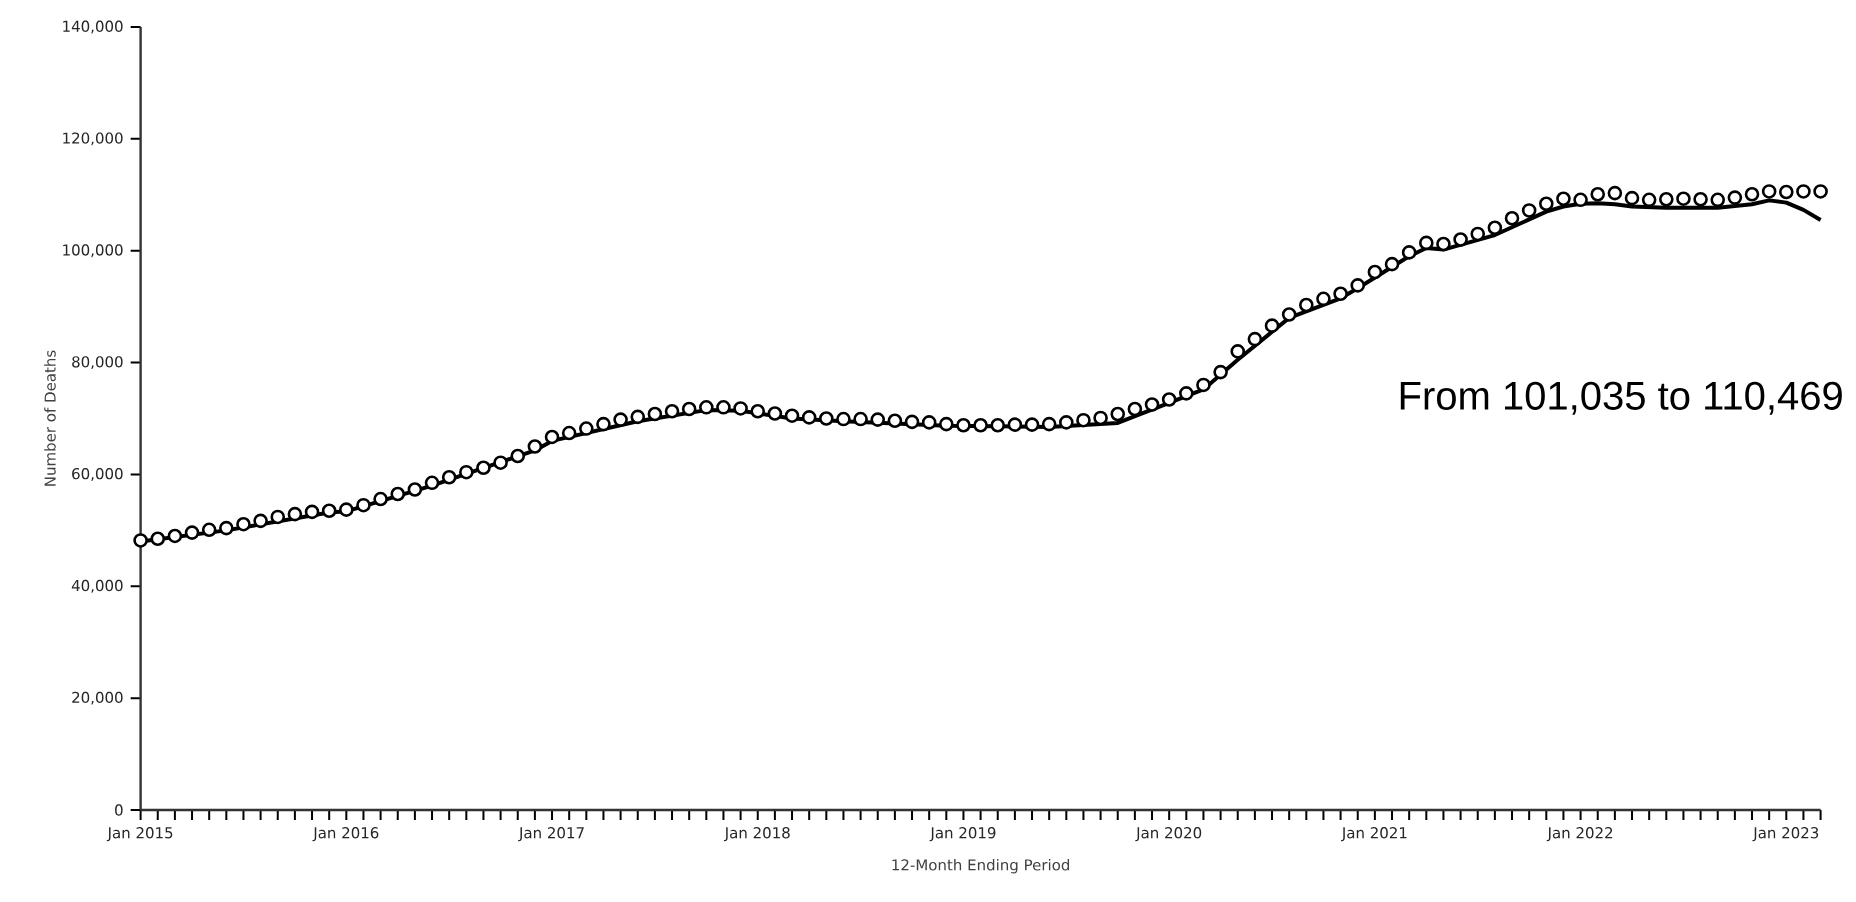 Image resolution: width=1856 pixels, height=902 pixels. I want to click on y-axis-title: Number of Deaths, so click(50, 418).